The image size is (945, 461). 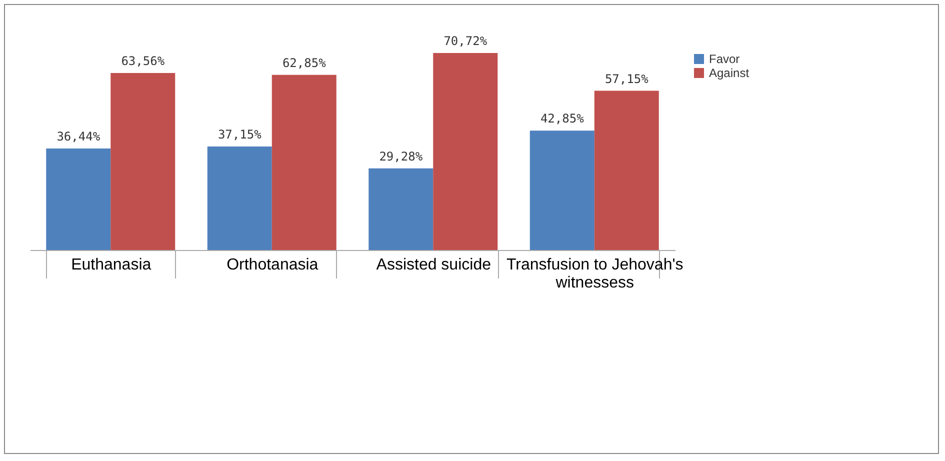 What do you see at coordinates (729, 73) in the screenshot?
I see `legend-label: Against` at bounding box center [729, 73].